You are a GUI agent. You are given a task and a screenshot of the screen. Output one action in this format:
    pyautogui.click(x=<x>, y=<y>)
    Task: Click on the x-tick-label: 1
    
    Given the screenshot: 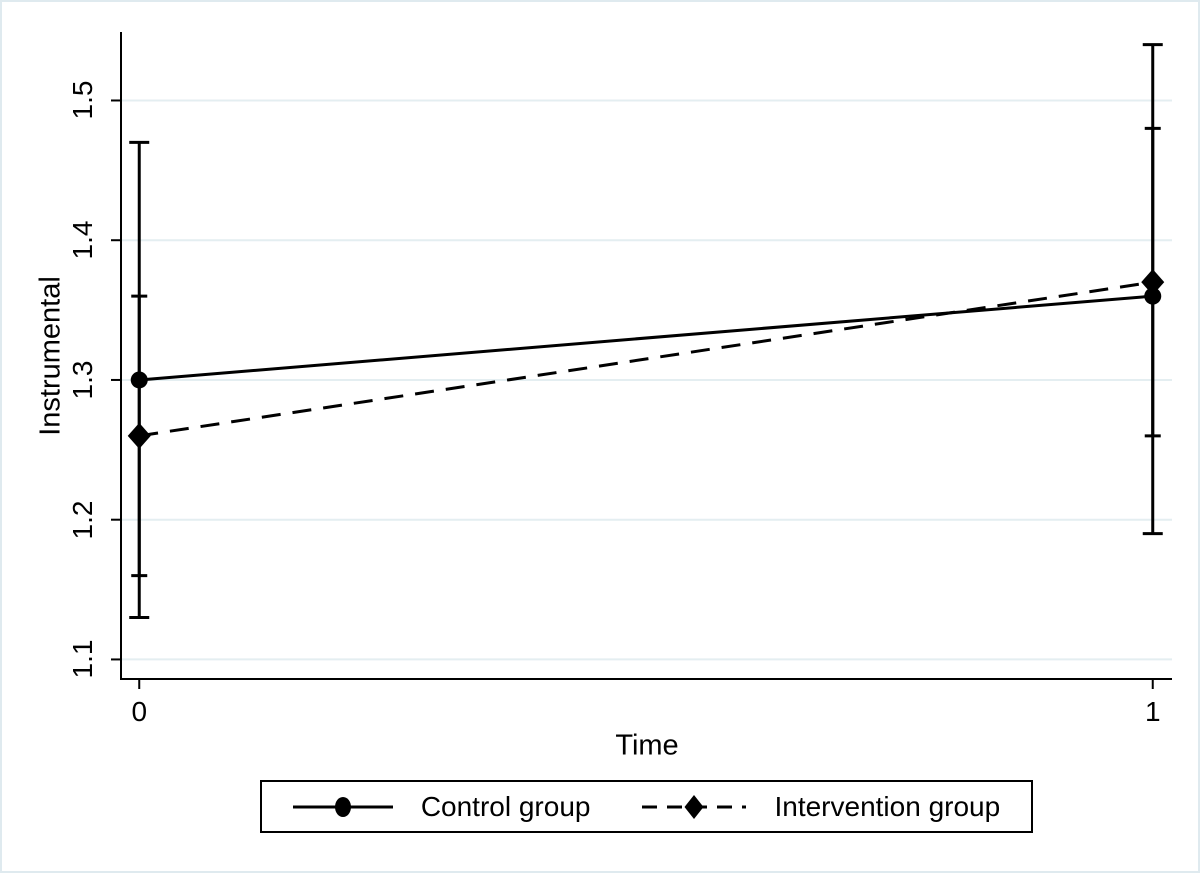 What is the action you would take?
    pyautogui.click(x=1152, y=711)
    